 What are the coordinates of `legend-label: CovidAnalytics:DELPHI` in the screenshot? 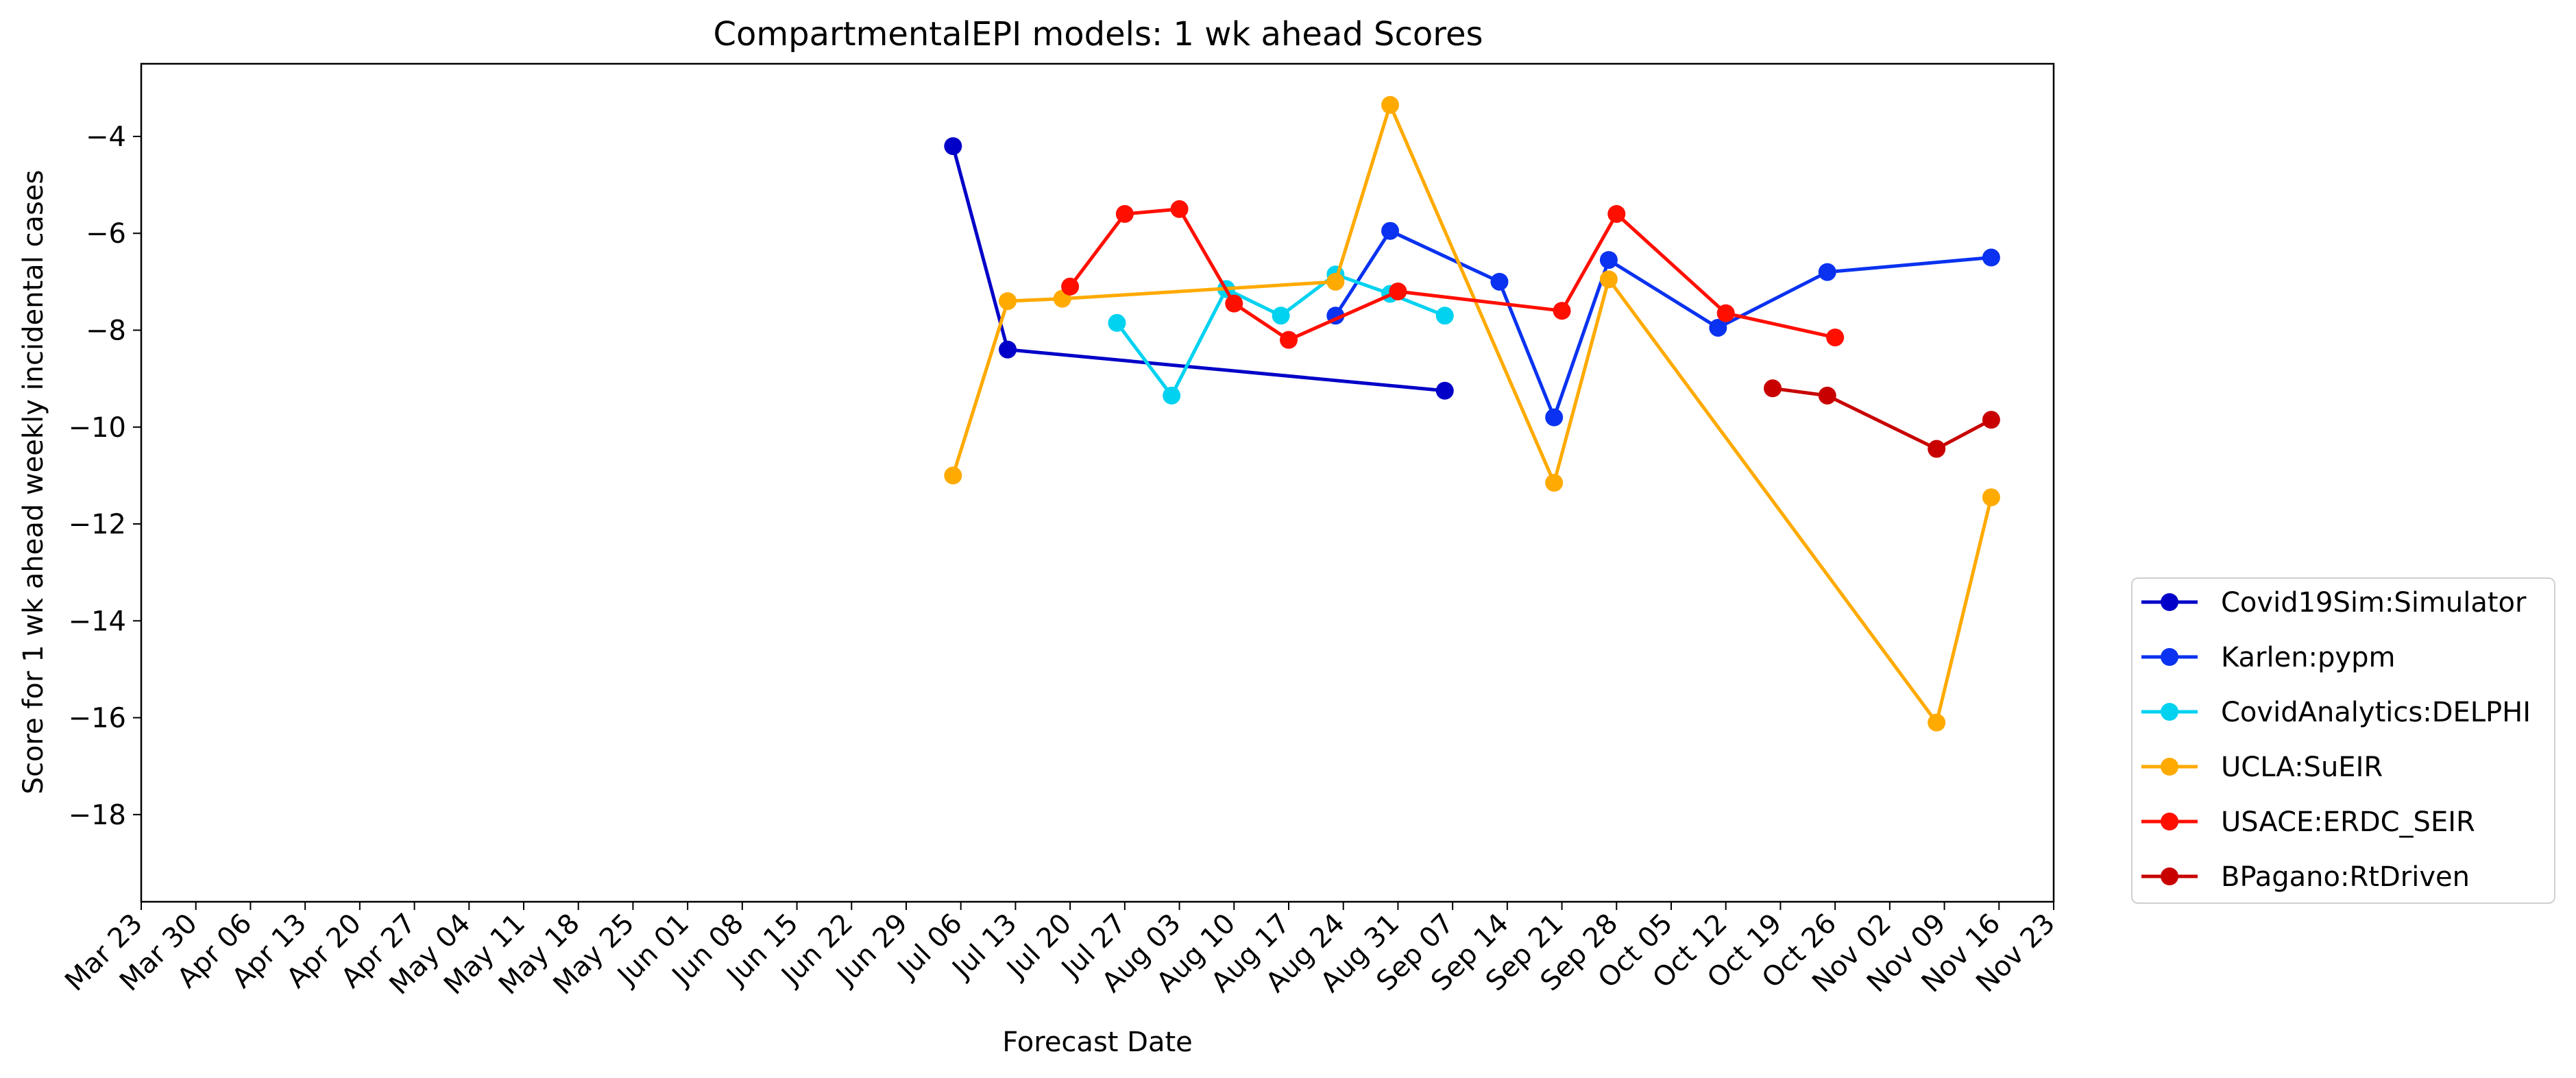 It's located at (2376, 713).